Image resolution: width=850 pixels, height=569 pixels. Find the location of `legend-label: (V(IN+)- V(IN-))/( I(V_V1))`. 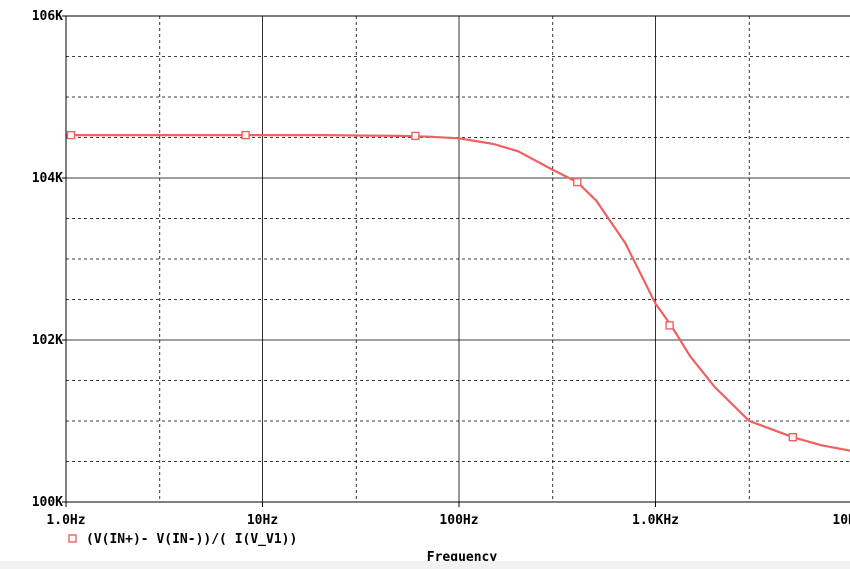

legend-label: (V(IN+)- V(IN-))/( I(V_V1)) is located at coordinates (191, 539).